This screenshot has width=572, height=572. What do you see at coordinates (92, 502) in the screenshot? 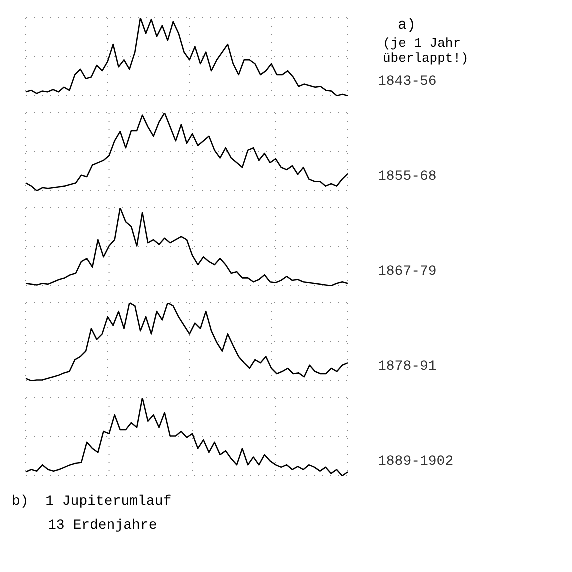
I see `text: b) 1 Jupiterumlauf` at bounding box center [92, 502].